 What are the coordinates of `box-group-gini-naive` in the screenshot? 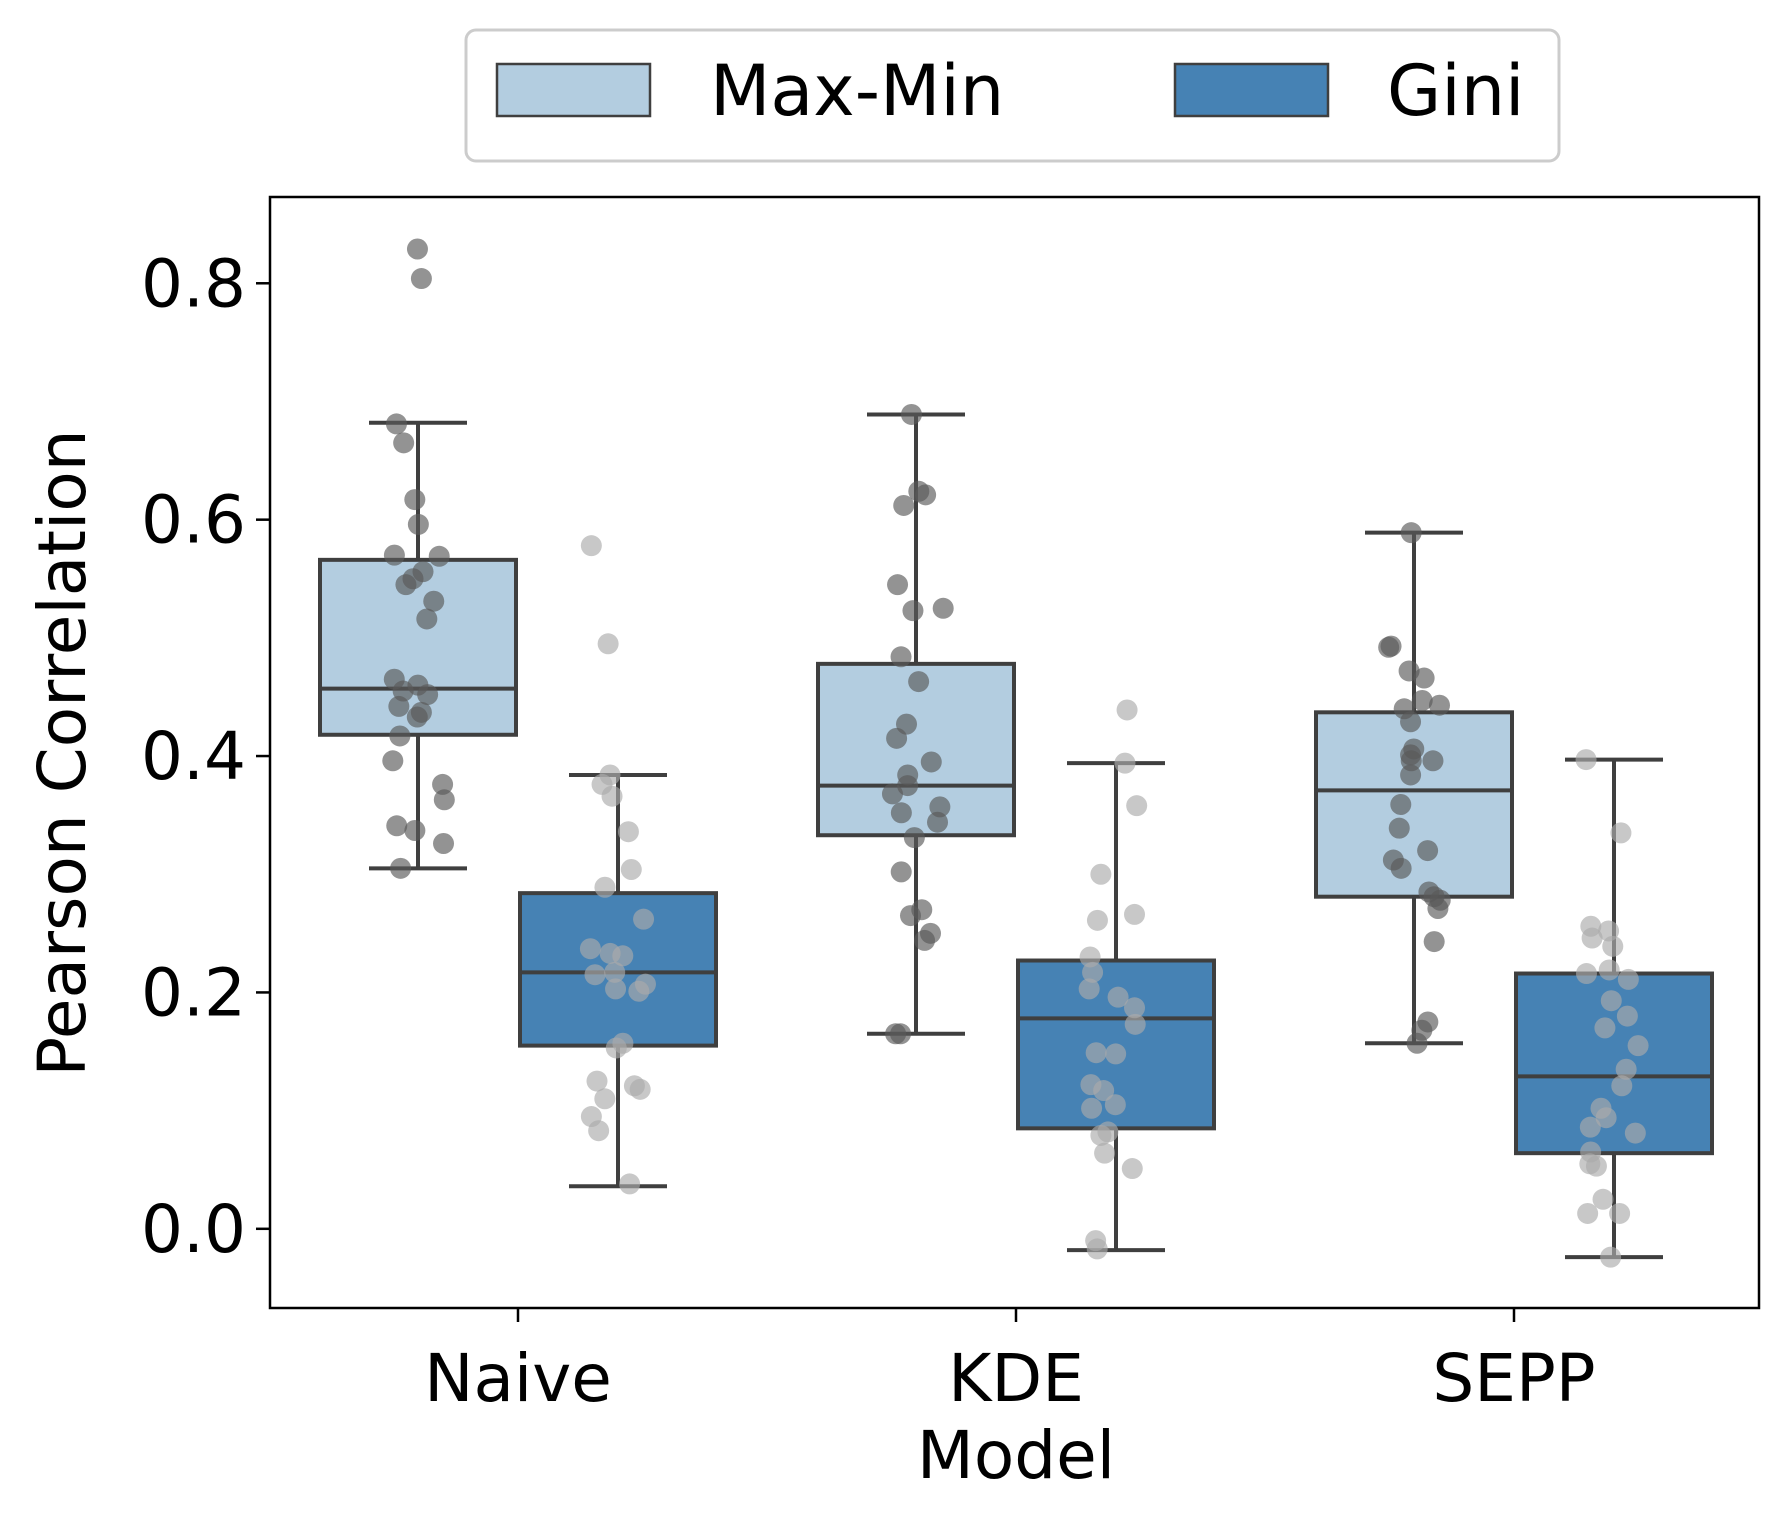 It's located at (618, 865).